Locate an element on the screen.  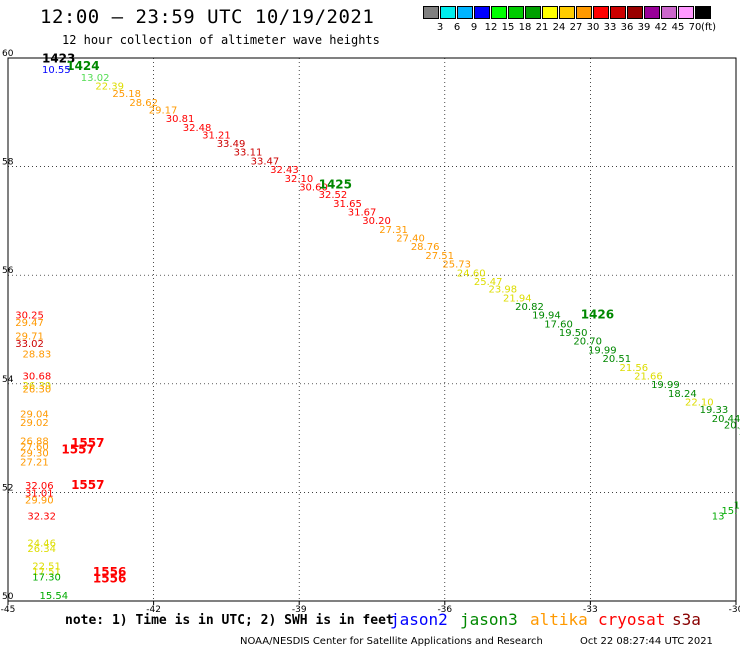
wave-height-label: 30.20 is located at coordinates (376, 221).